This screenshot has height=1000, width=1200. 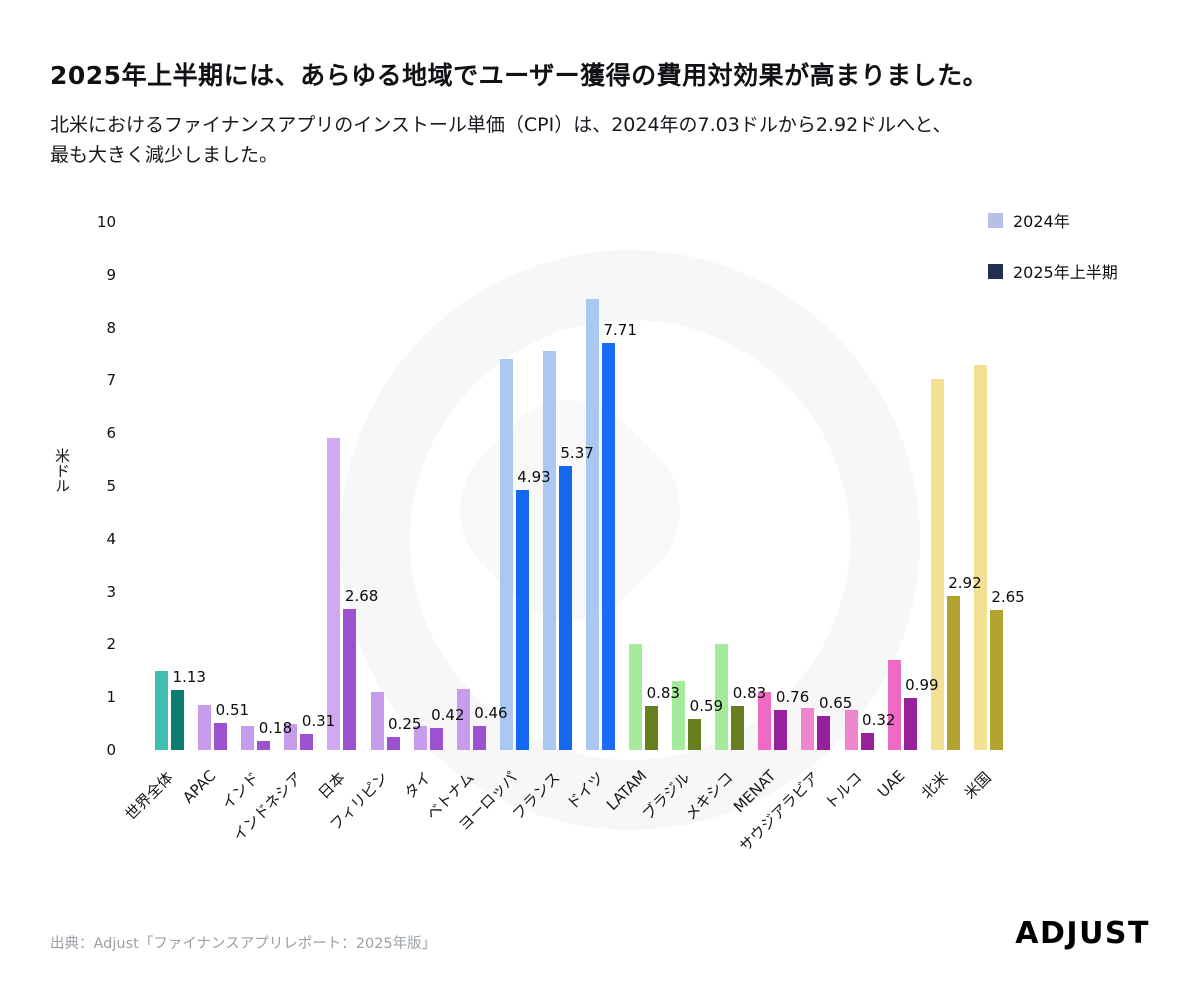 I want to click on legend-item-1: 2025年上半期, so click(x=1053, y=271).